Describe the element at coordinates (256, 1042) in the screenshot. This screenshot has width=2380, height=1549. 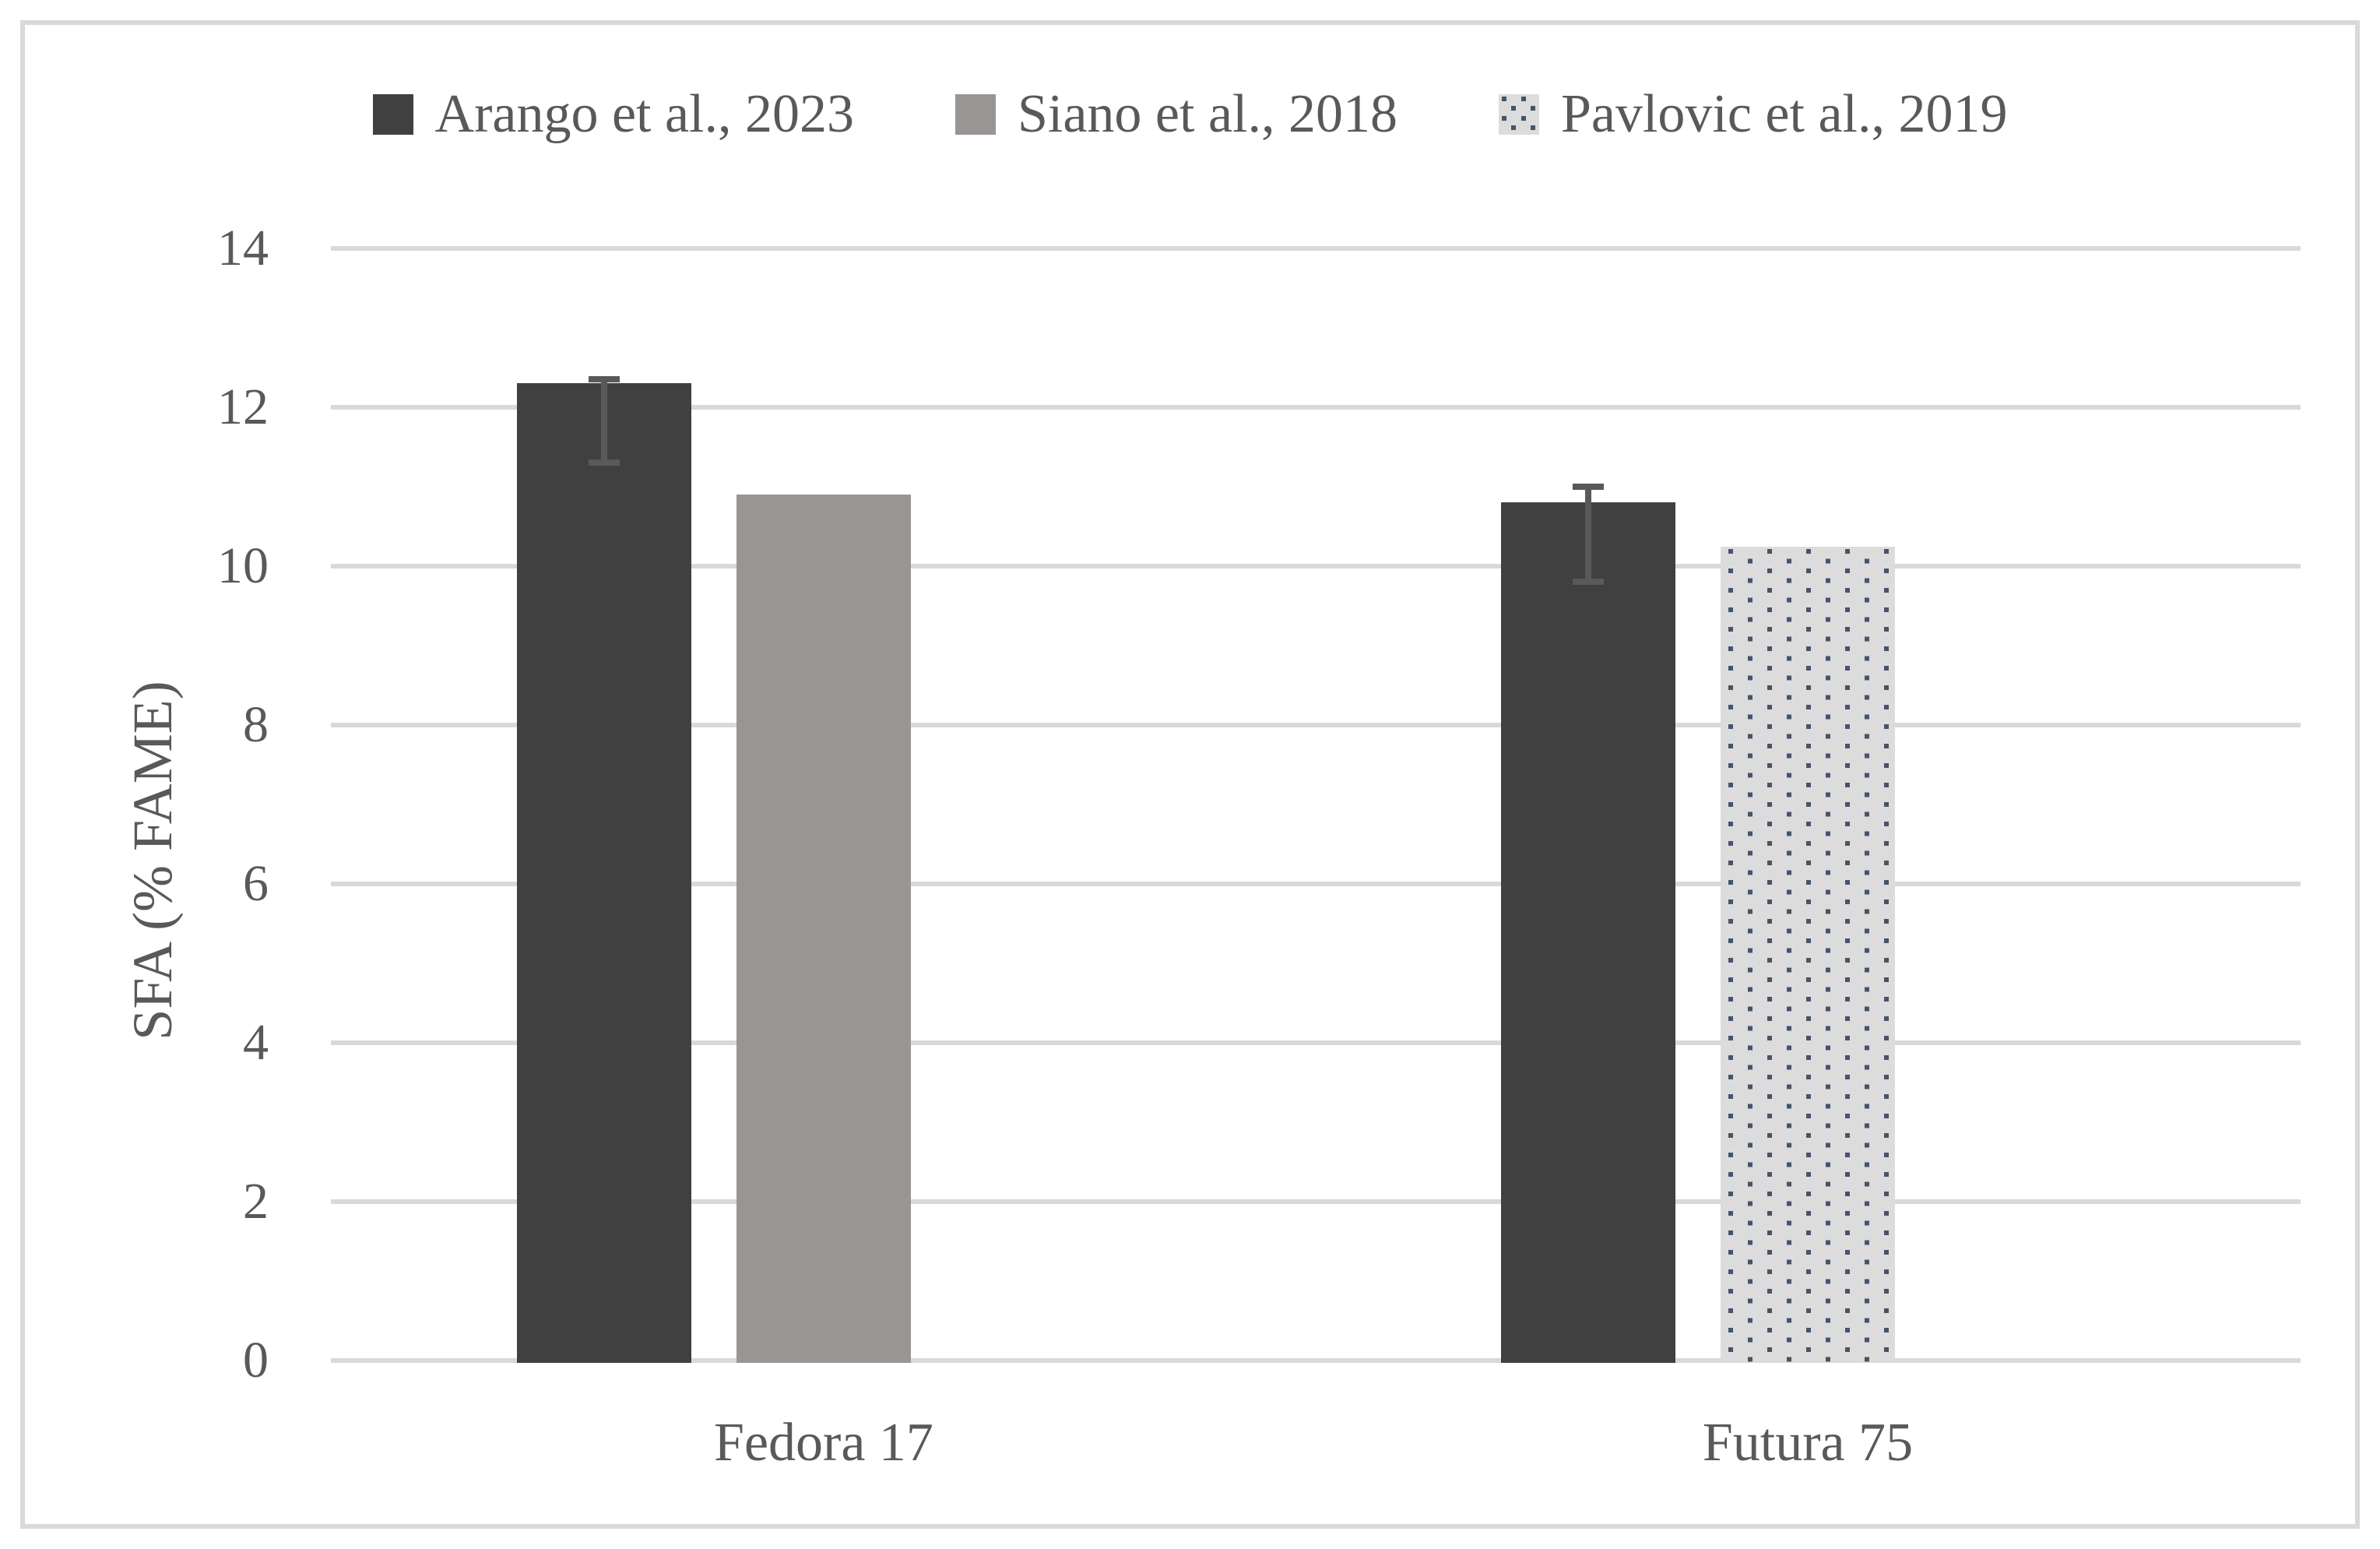
I see `y-tick-label-4: 4` at that location.